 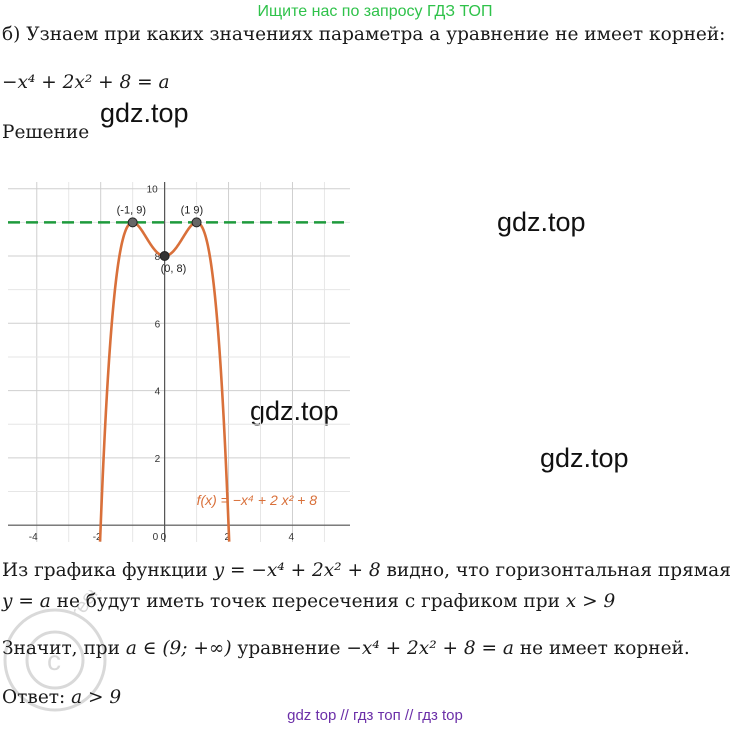 What do you see at coordinates (156, 537) in the screenshot?
I see `origin-label: 0` at bounding box center [156, 537].